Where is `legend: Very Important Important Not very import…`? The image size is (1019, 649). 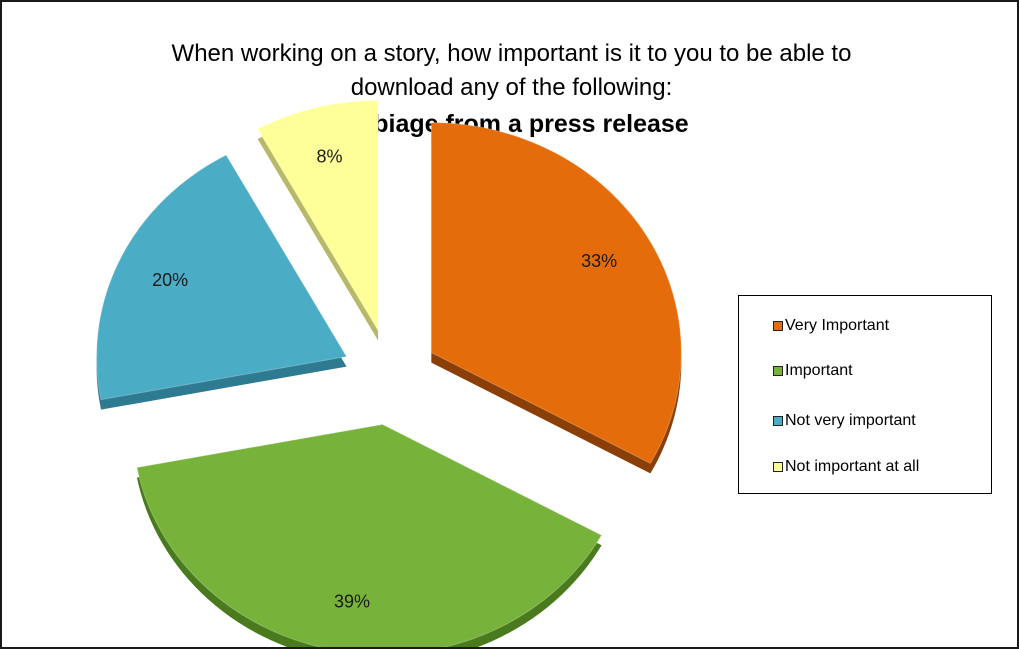
legend: Very Important Important Not very import… is located at coordinates (865, 394).